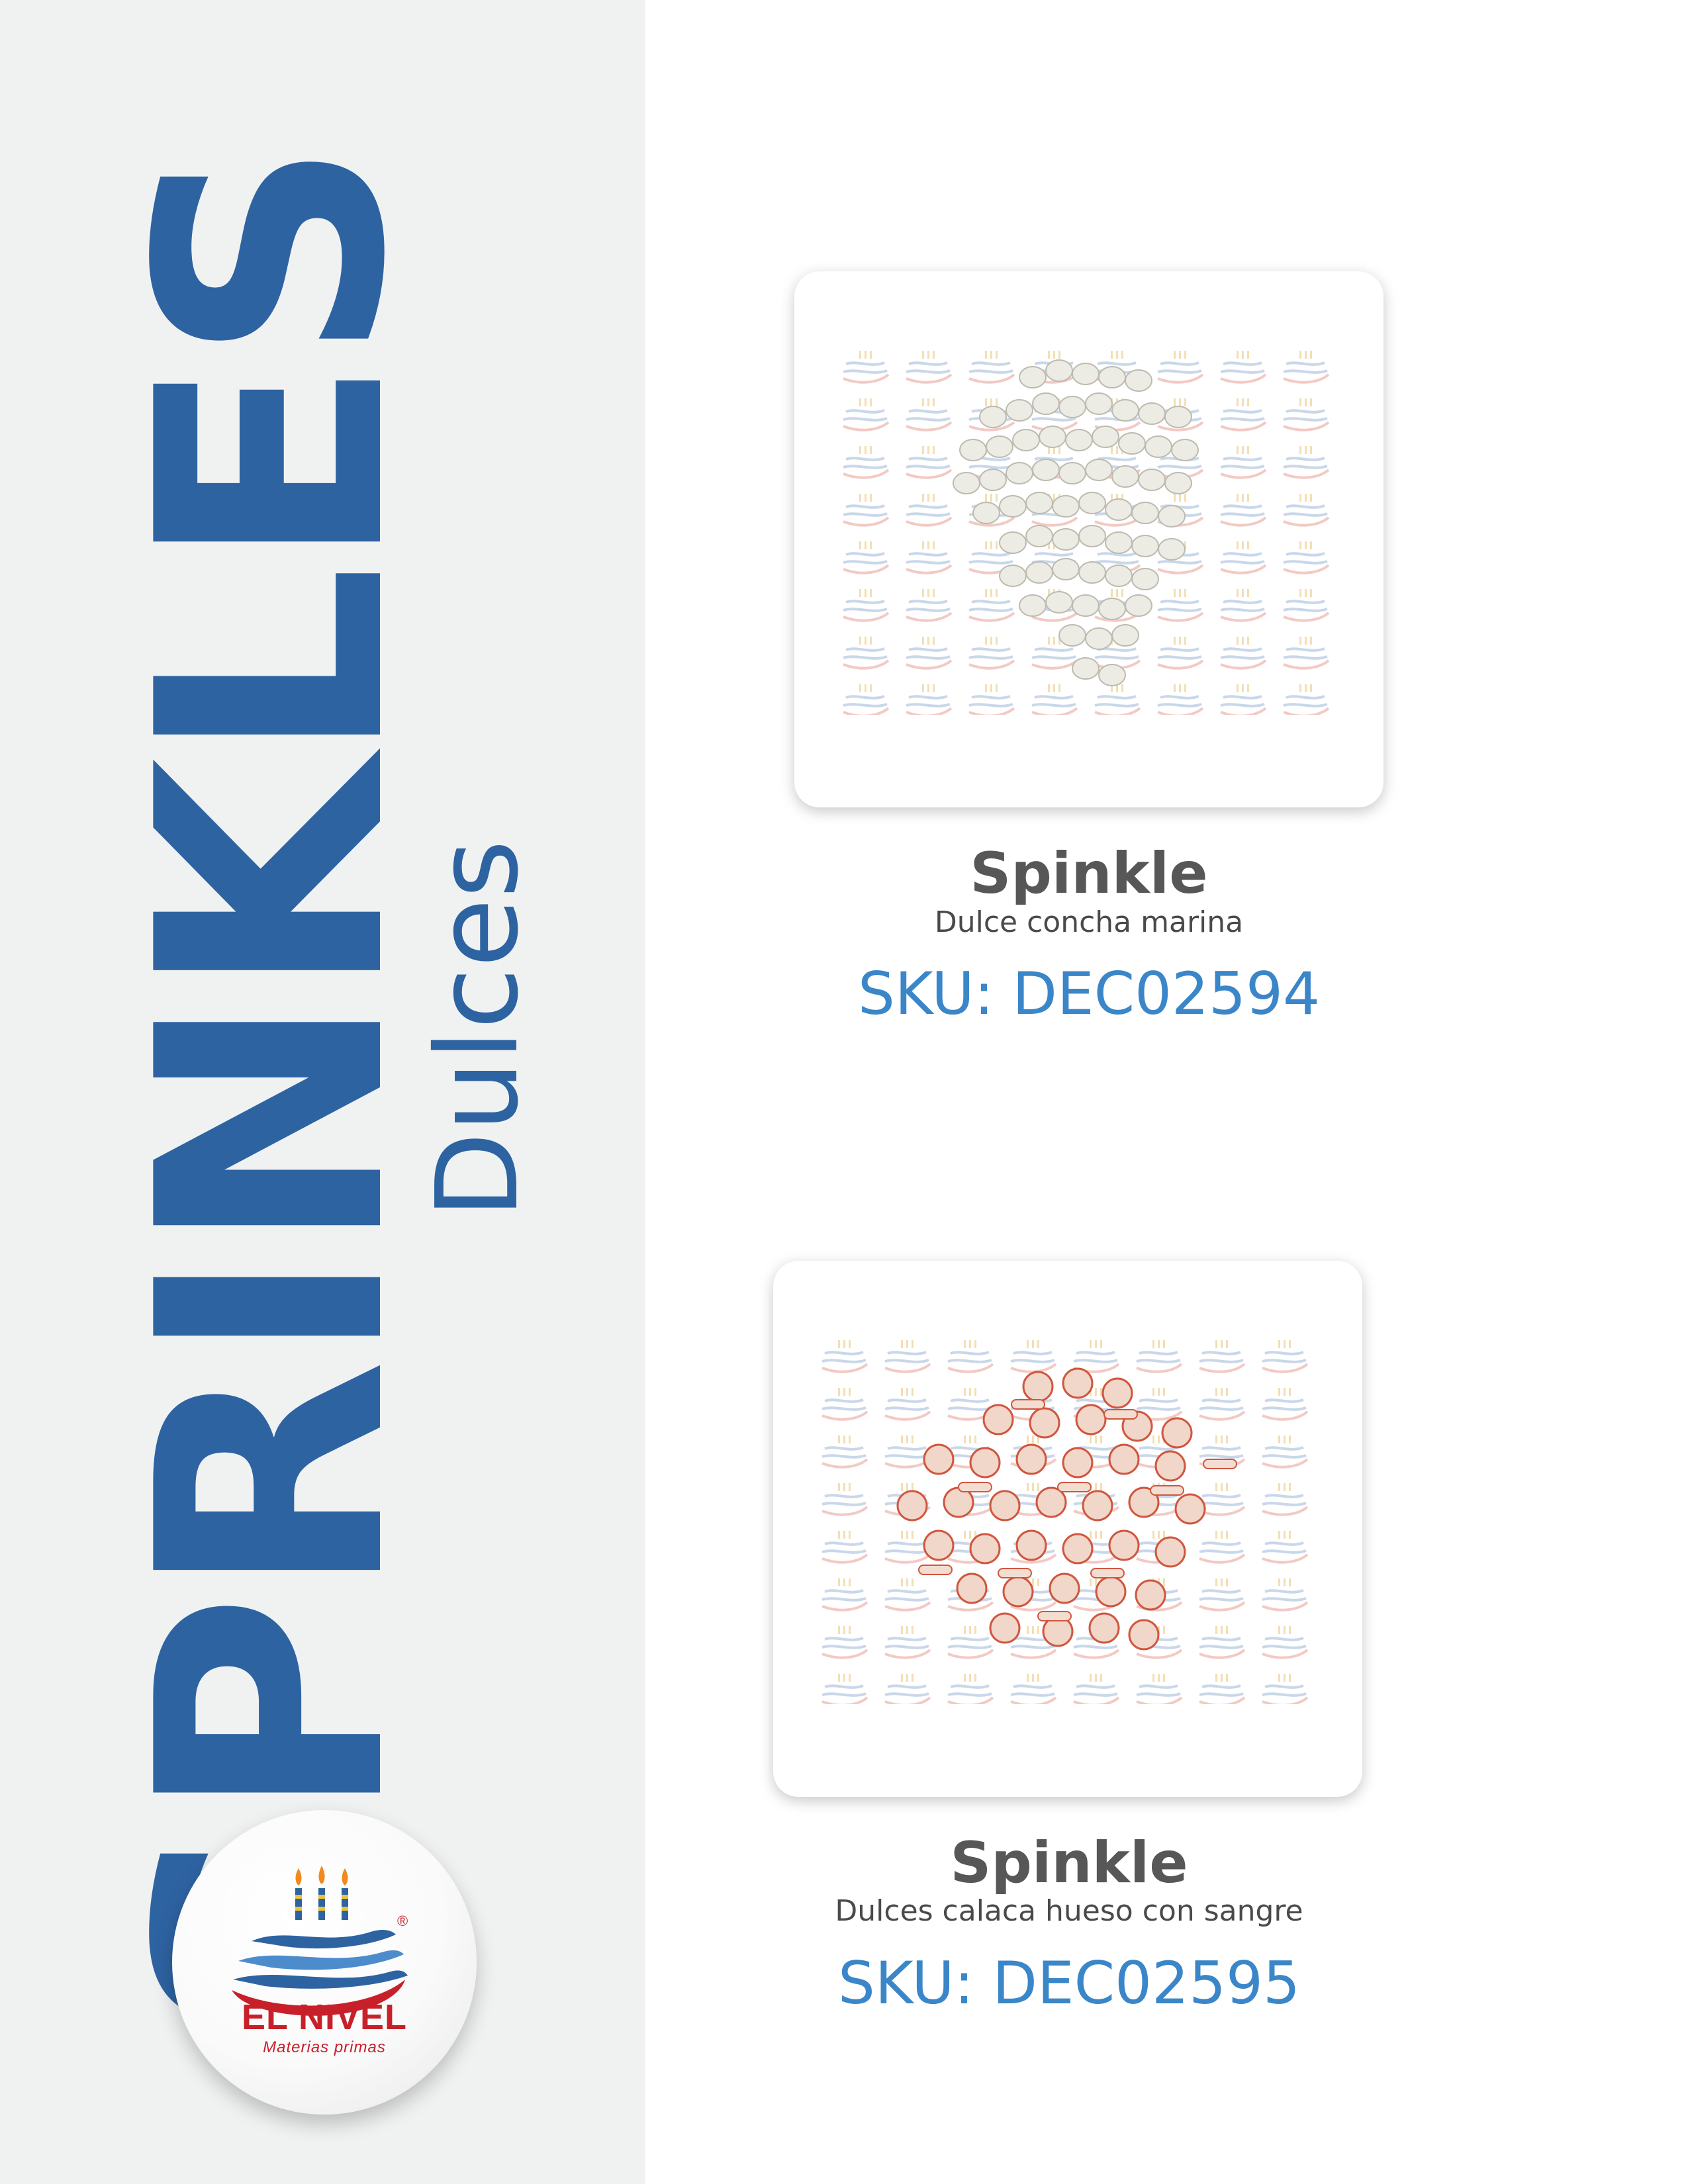  I want to click on product-2-sku: SKU: DEC02595, so click(1069, 1983).